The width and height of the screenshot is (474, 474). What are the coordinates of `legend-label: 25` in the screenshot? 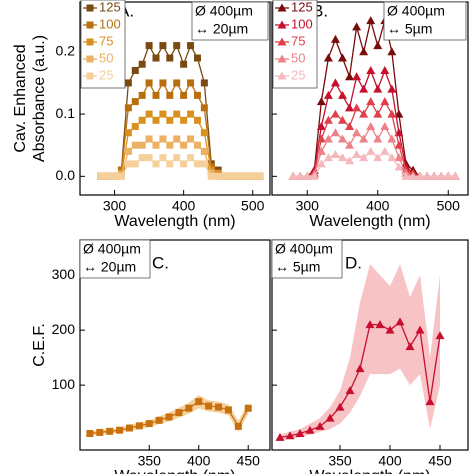 It's located at (106, 74).